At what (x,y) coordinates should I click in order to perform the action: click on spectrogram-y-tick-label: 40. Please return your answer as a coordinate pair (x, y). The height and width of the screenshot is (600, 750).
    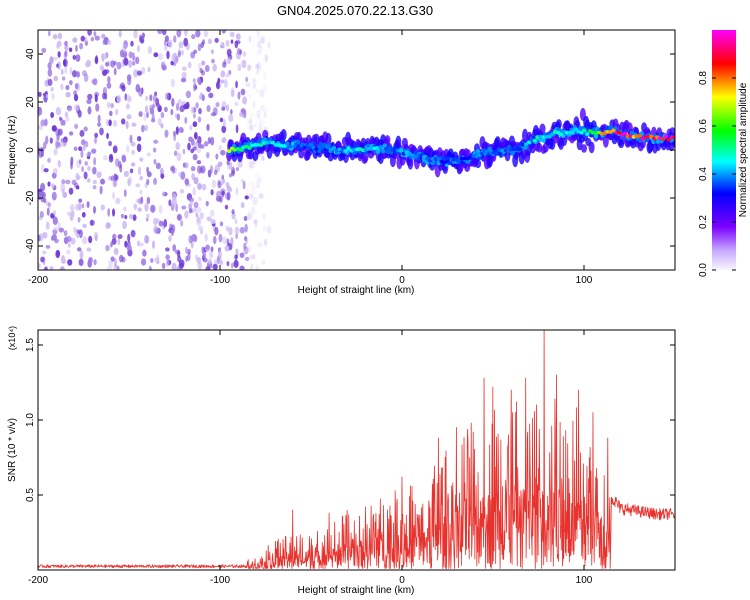
    Looking at the image, I should click on (30, 54).